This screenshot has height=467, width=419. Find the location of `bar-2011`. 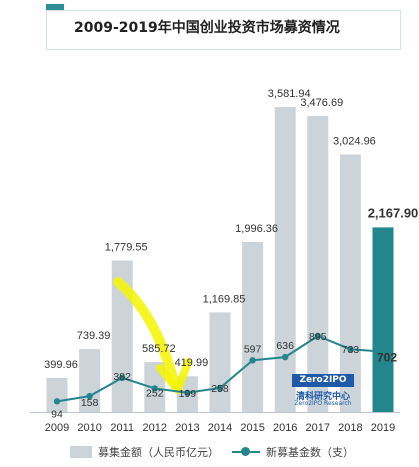

bar-2011 is located at coordinates (122, 336).